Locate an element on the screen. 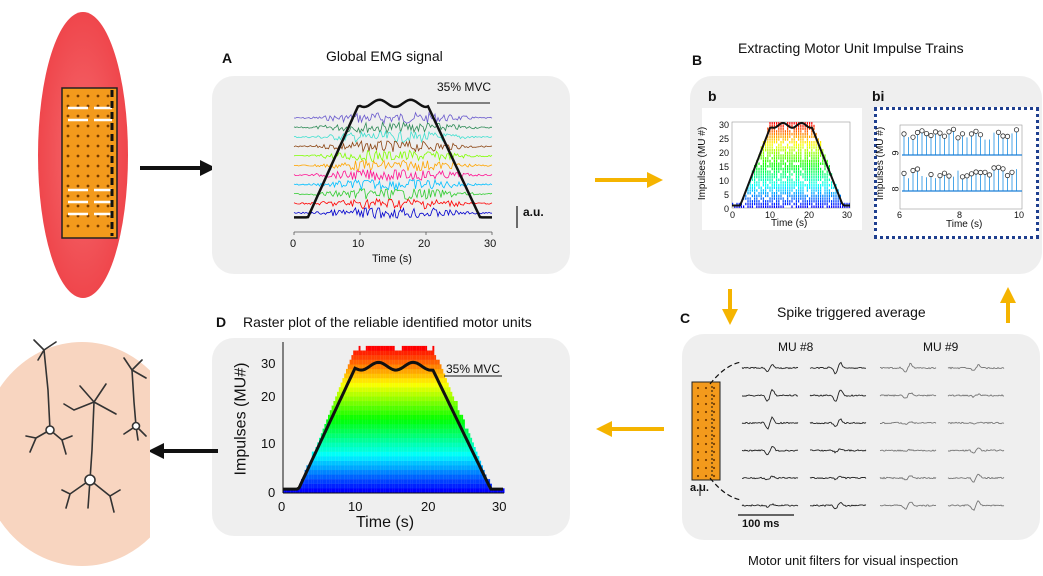 This screenshot has width=1043, height=576. c-waveform is located at coordinates (770, 368).